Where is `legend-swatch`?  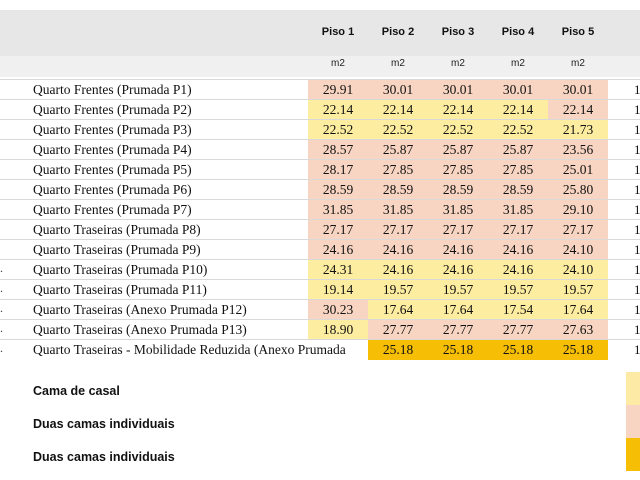 legend-swatch is located at coordinates (633, 421).